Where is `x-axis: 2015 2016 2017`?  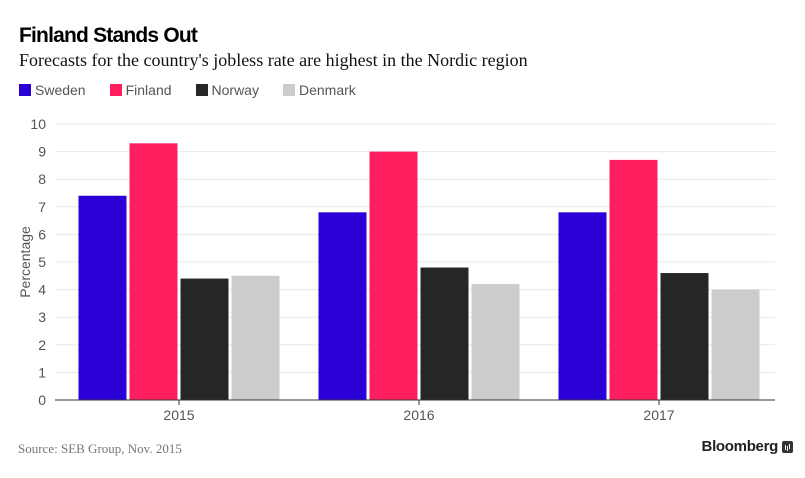 x-axis: 2015 2016 2017 is located at coordinates (415, 411).